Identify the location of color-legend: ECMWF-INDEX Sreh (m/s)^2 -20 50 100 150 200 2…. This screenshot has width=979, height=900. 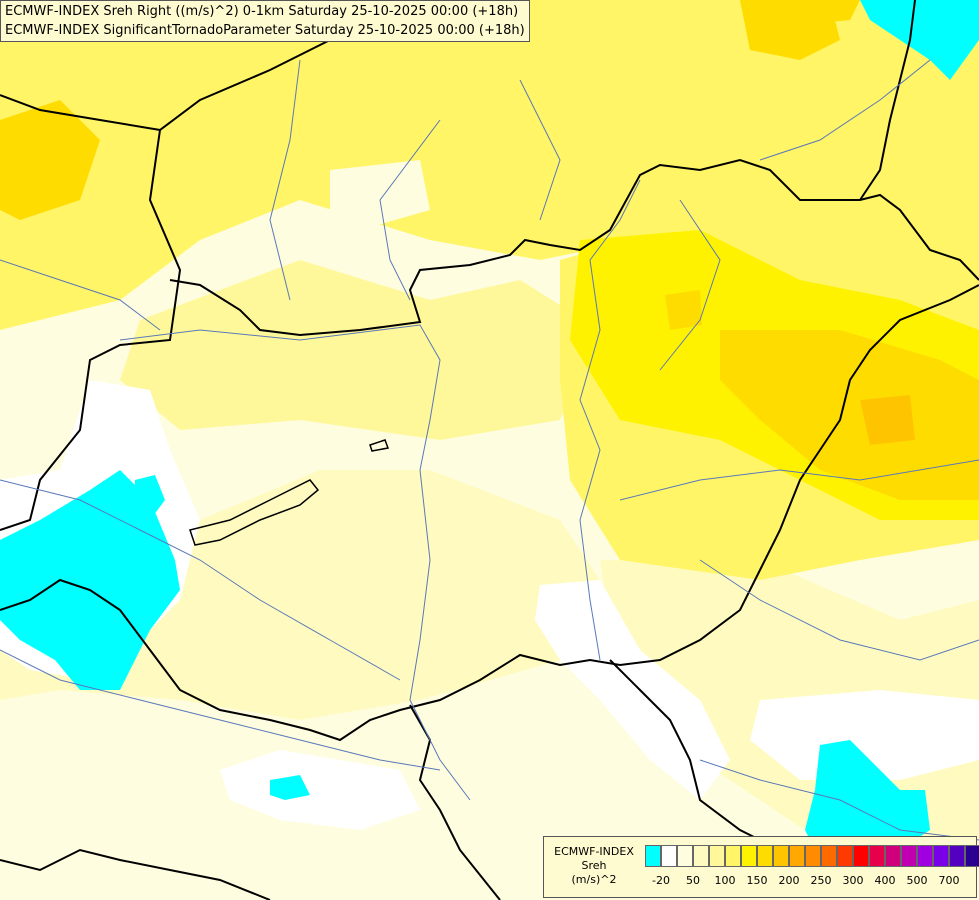
(761, 867).